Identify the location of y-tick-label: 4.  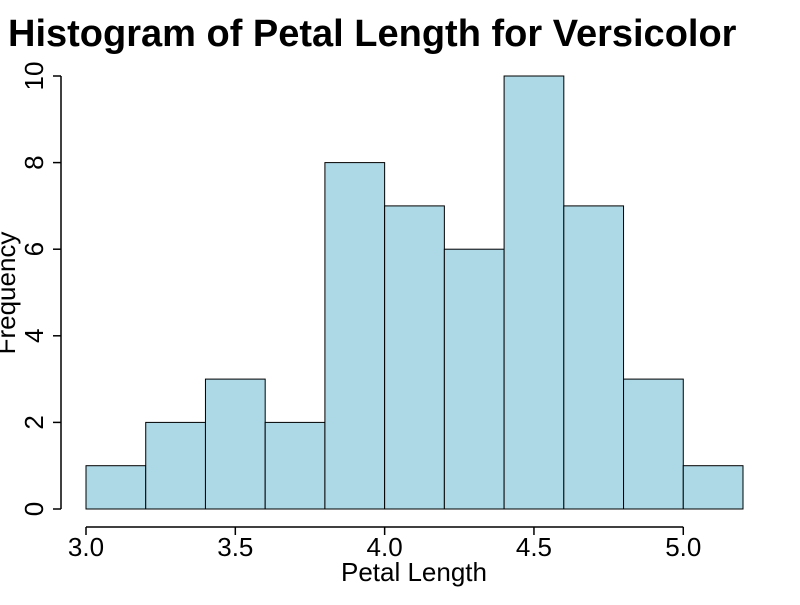
(34, 336).